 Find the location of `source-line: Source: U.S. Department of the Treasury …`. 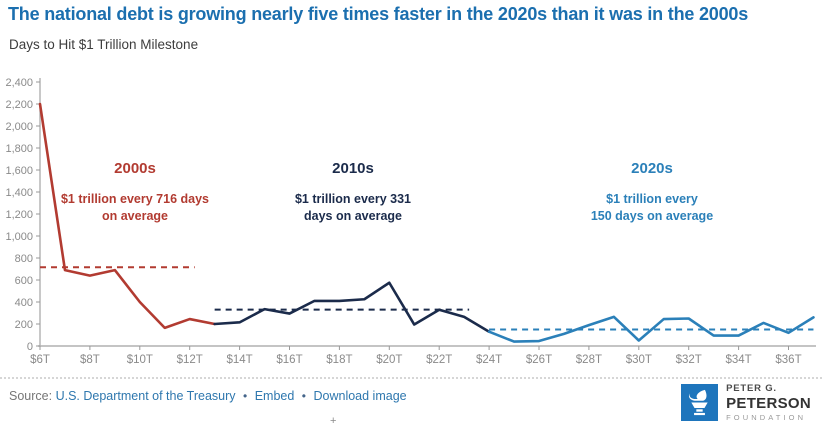

source-line: Source: U.S. Department of the Treasury … is located at coordinates (208, 396).